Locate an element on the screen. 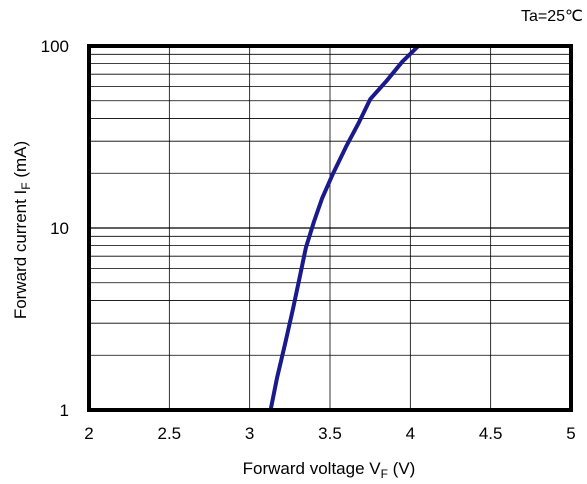 The width and height of the screenshot is (587, 484). y-axis-label-sub: F is located at coordinates (26, 185).